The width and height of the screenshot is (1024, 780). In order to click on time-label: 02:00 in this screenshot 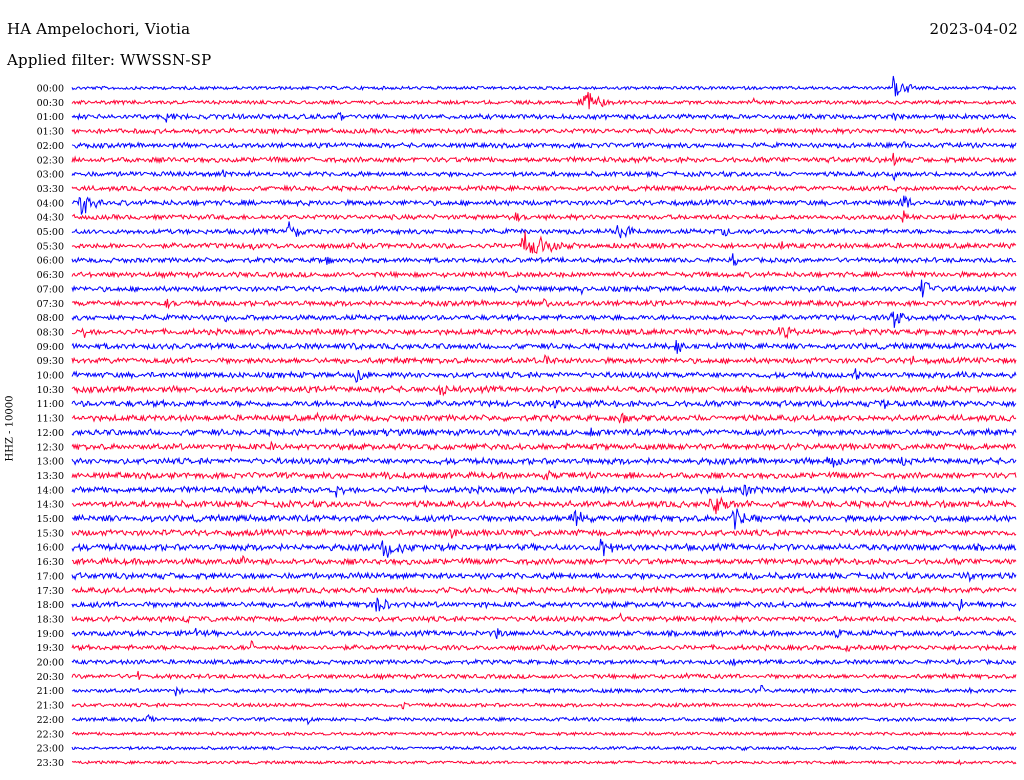, I will do `click(50, 146)`.